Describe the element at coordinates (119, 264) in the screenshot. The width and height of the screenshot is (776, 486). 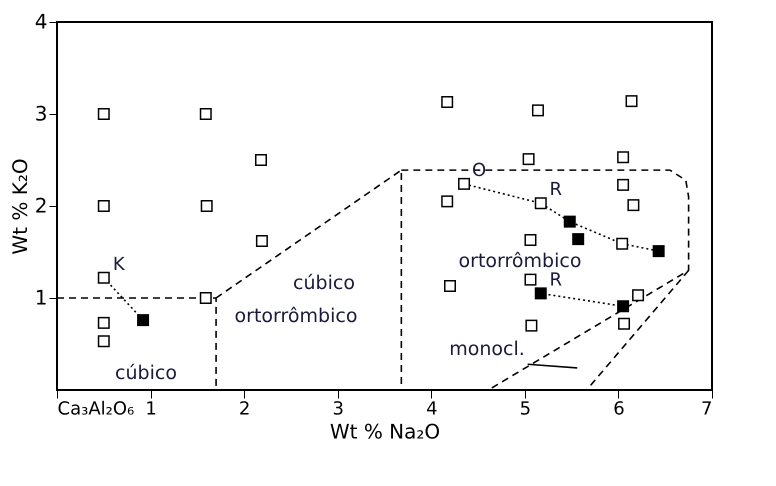
I see `annotation: K` at that location.